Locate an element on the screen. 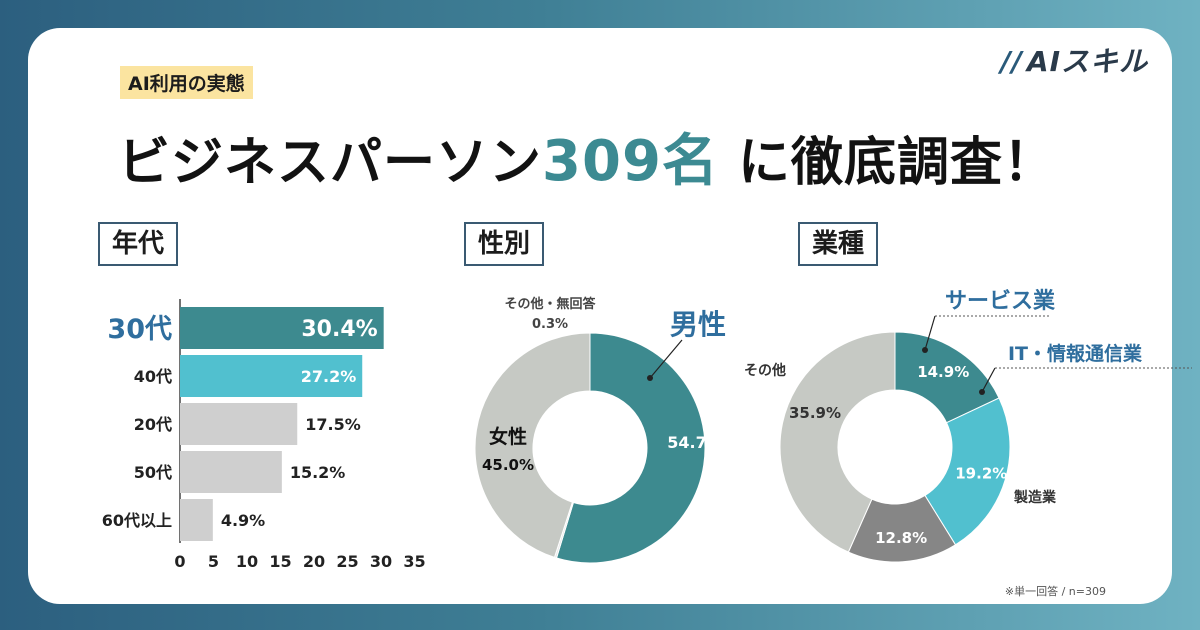 Image resolution: width=1200 pixels, height=630 pixels. x-tick-5: 25 is located at coordinates (347, 561).